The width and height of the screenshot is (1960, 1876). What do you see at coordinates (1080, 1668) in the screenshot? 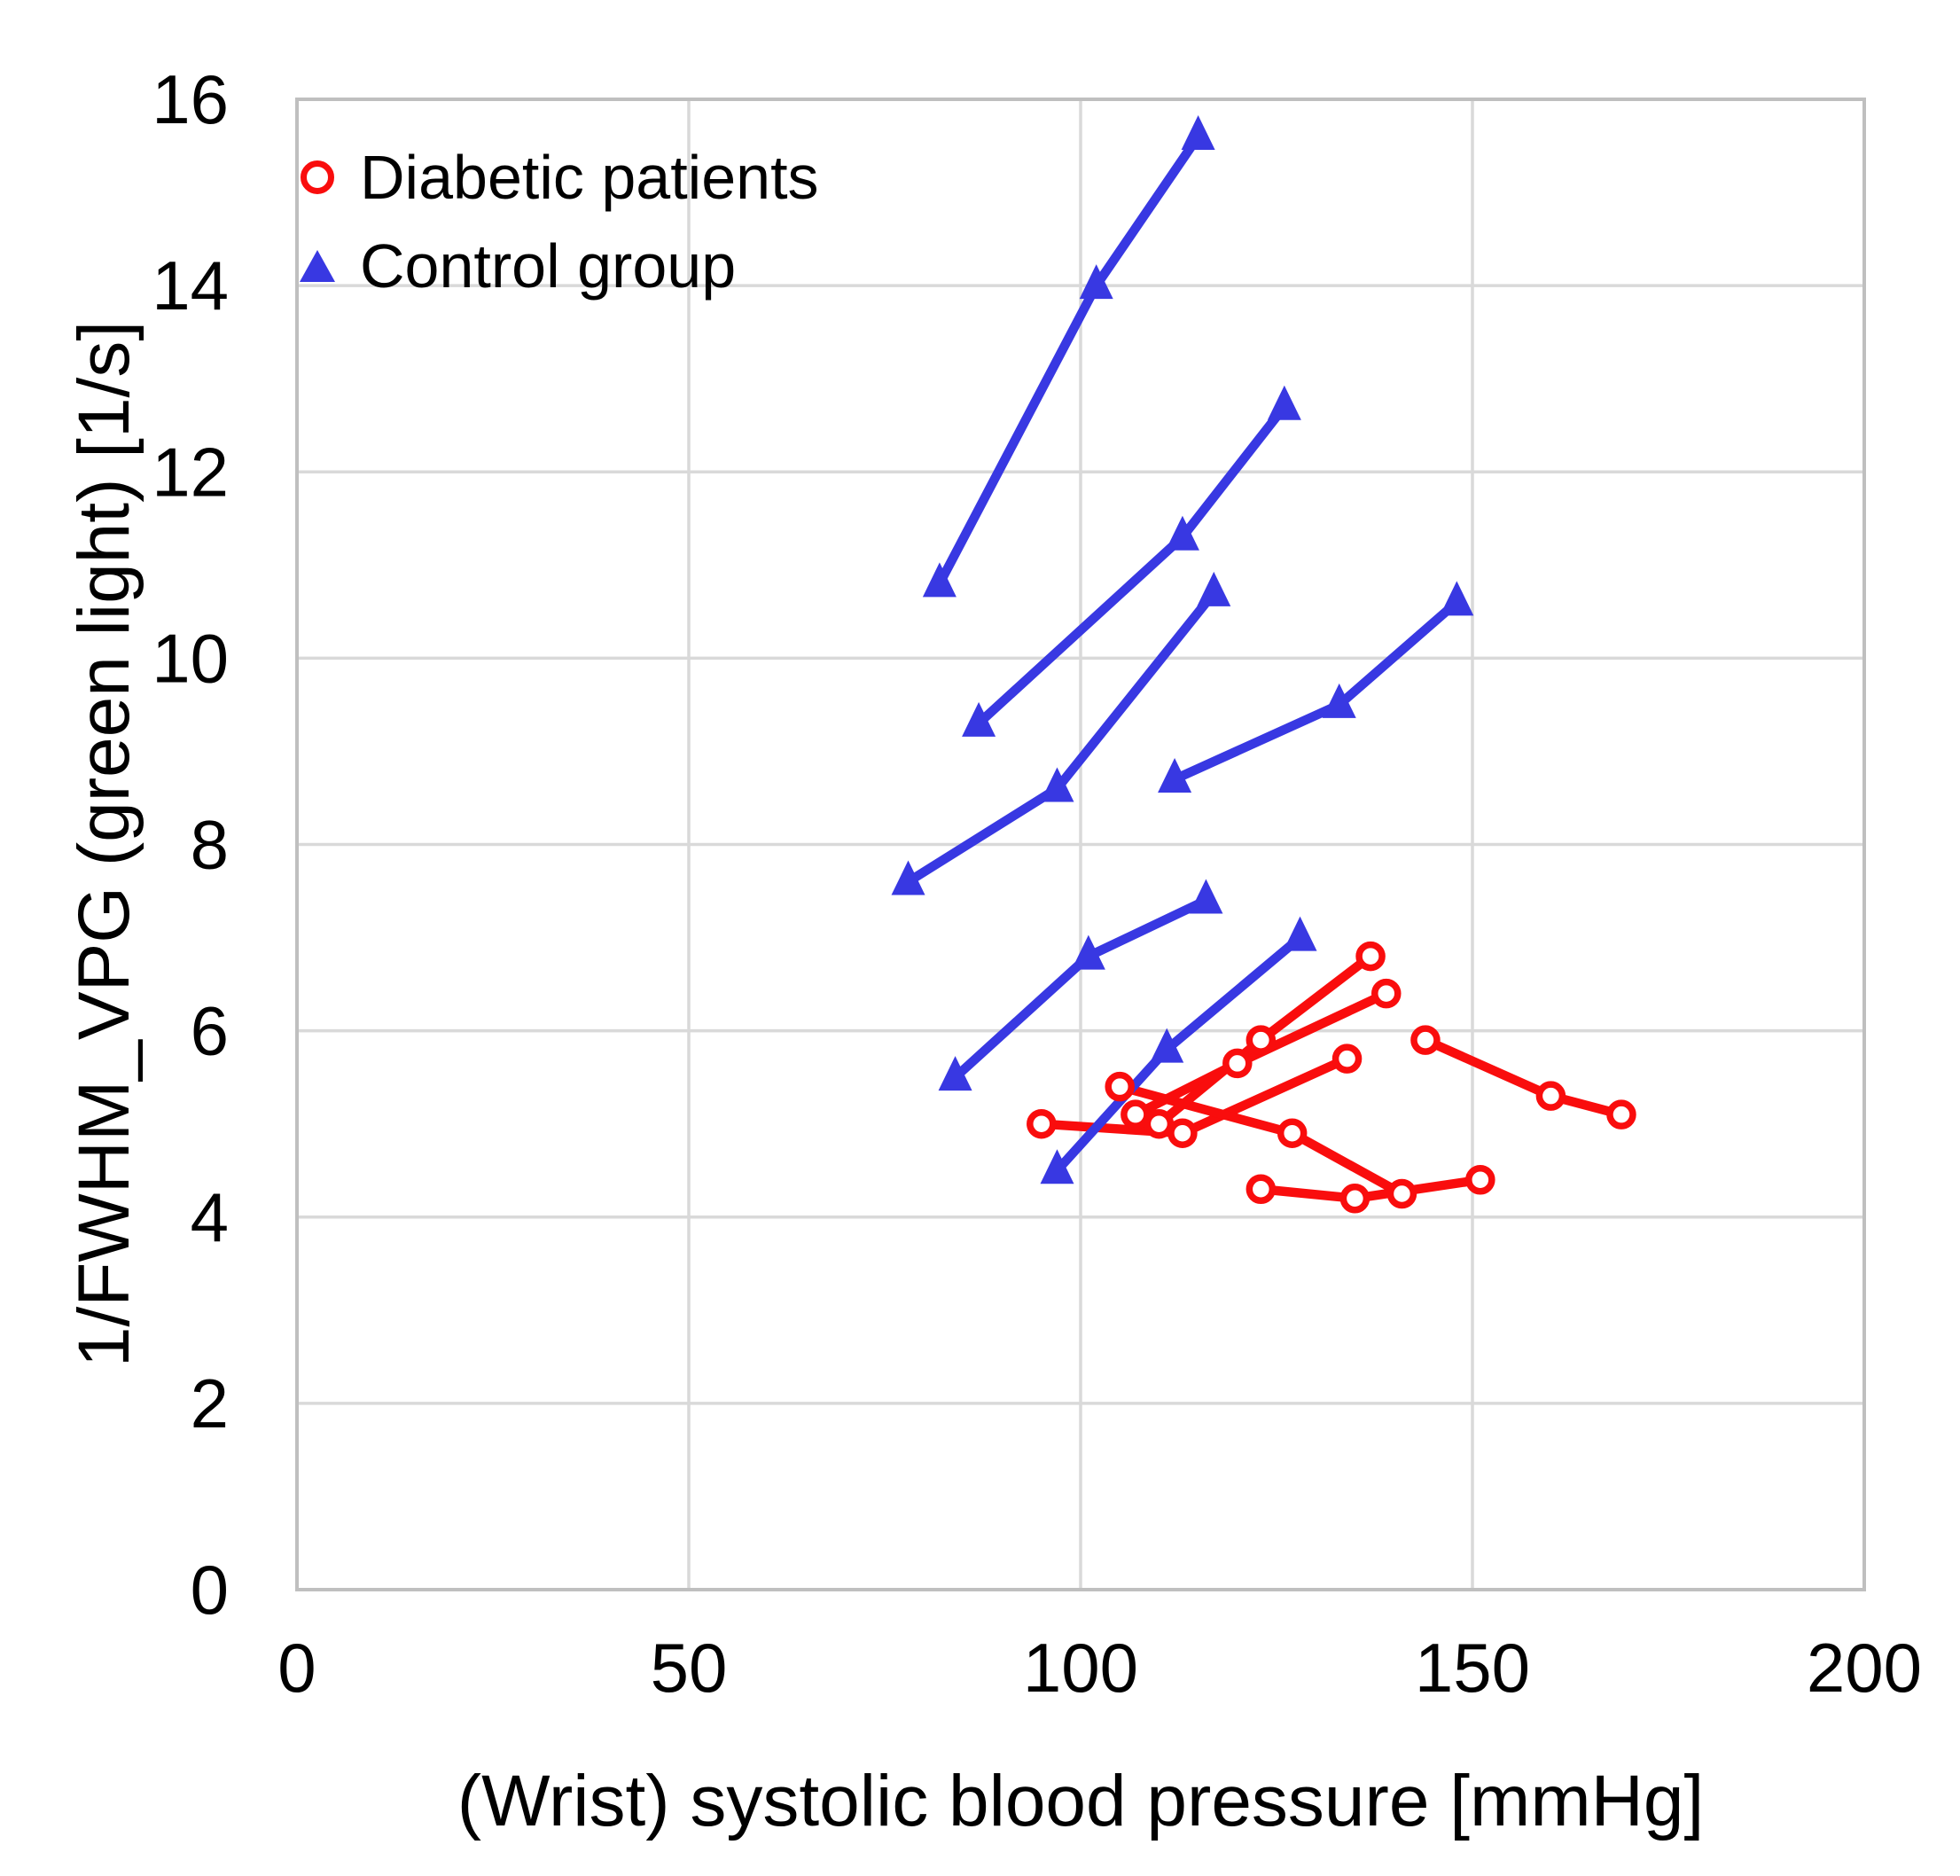
I see `x-tick-label: 100` at bounding box center [1080, 1668].